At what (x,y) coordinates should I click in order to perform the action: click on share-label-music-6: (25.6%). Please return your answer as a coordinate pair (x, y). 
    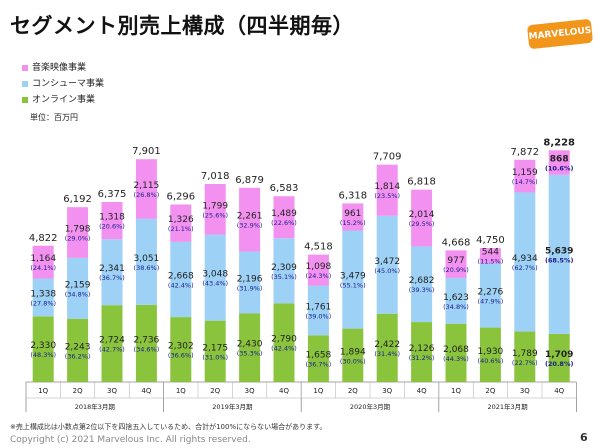
    Looking at the image, I should click on (215, 215).